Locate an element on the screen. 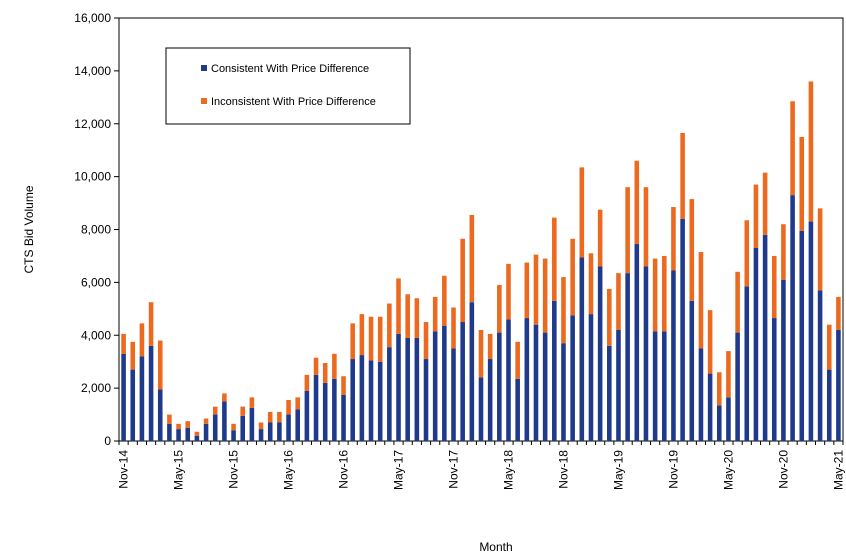 This screenshot has height=556, width=846. legend-label-inconsistent: Inconsistent With Price Difference is located at coordinates (293, 102).